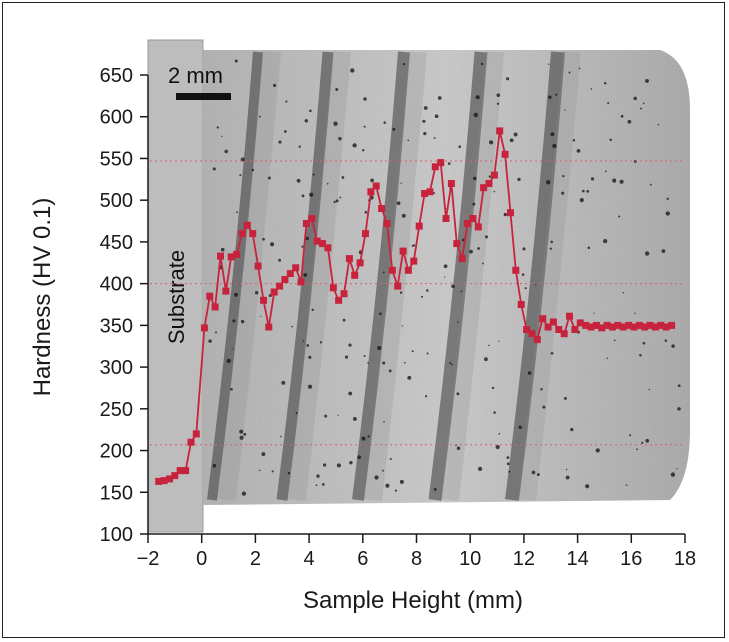  I want to click on y-tick-label: 600, so click(116, 118).